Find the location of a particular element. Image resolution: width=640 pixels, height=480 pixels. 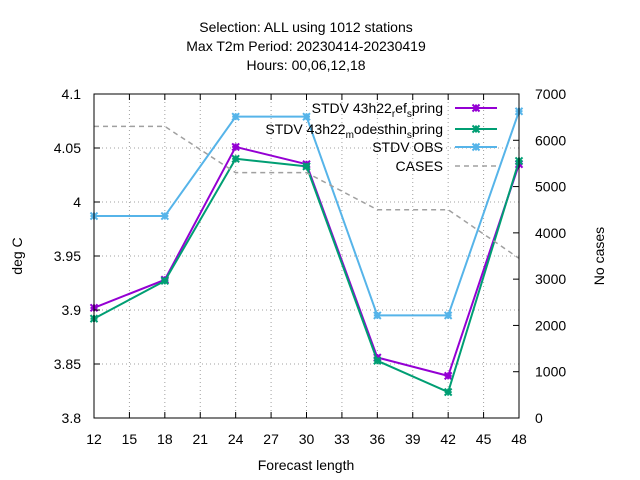

title-line-2: Max T2m Period: 20230414-20230419 is located at coordinates (306, 46).